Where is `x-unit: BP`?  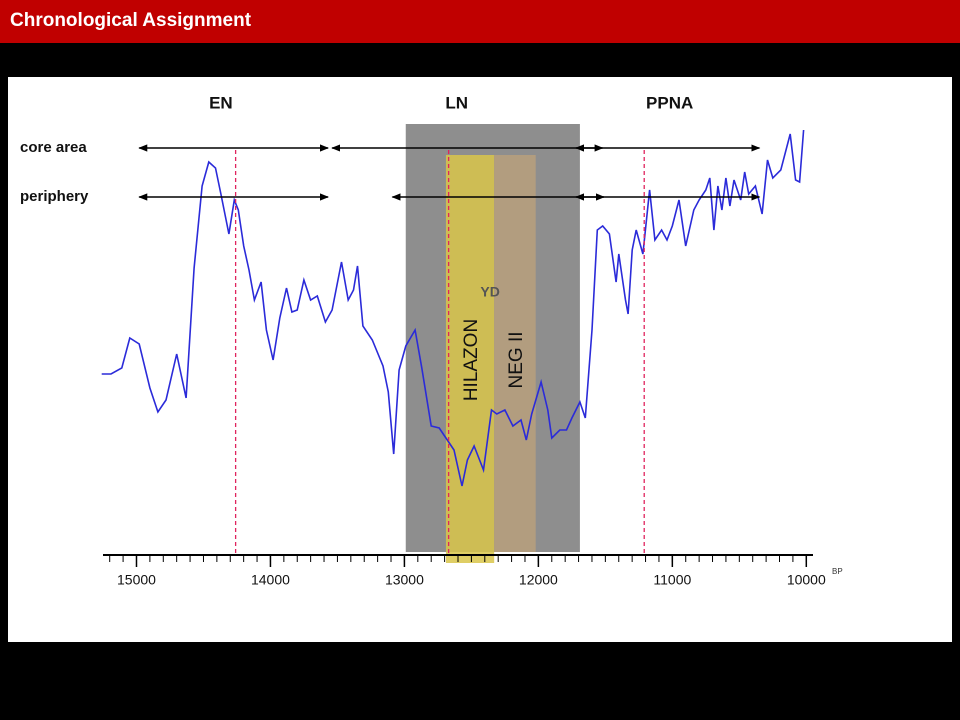 x-unit: BP is located at coordinates (837, 571).